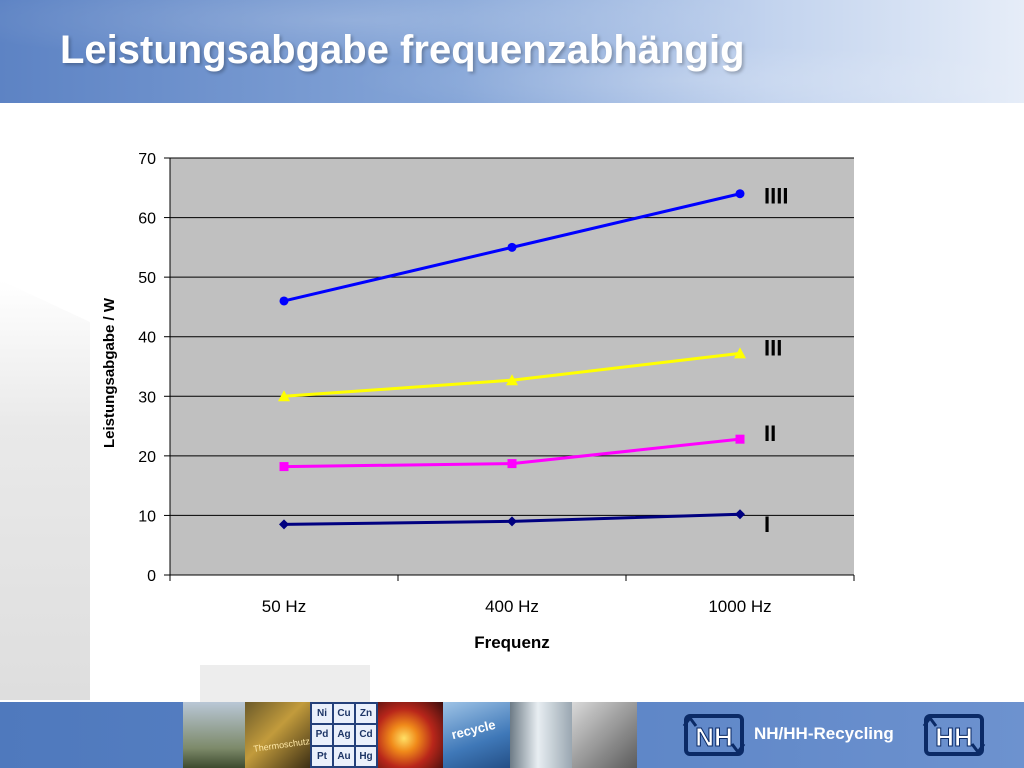  I want to click on series-label: II, so click(770, 433).